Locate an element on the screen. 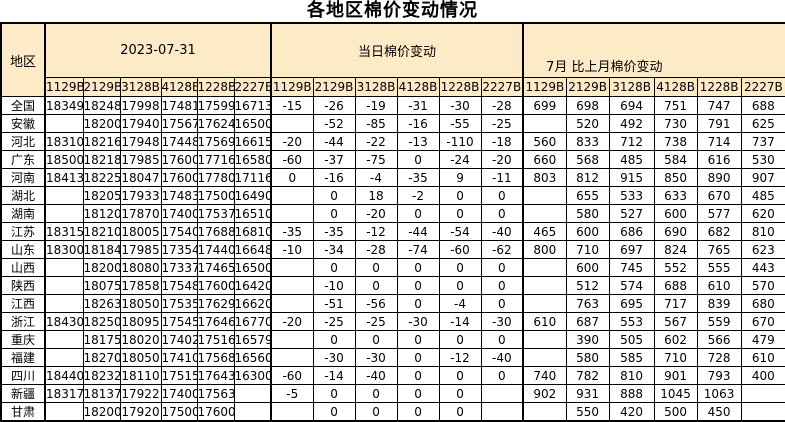 This screenshot has width=785, height=422. region-label: 浙江 is located at coordinates (23, 321).